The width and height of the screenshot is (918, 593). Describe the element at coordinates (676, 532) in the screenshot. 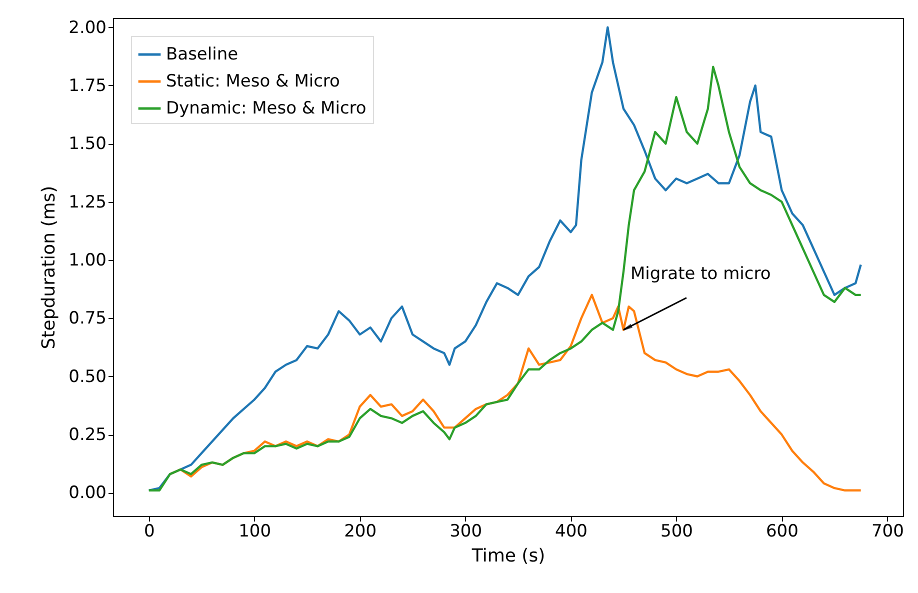

I see `x-tick-label: 500` at that location.